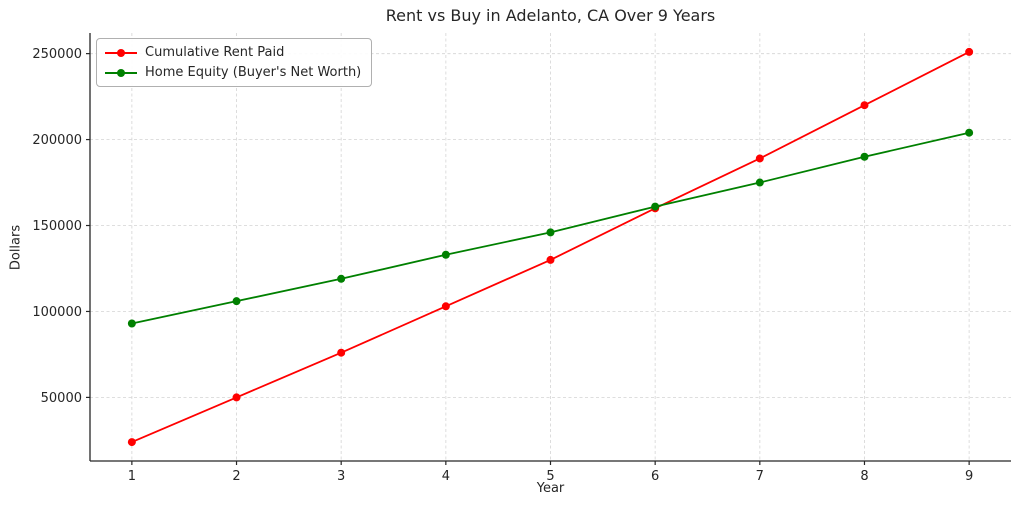  Describe the element at coordinates (969, 476) in the screenshot. I see `x-tick-label: 9` at that location.